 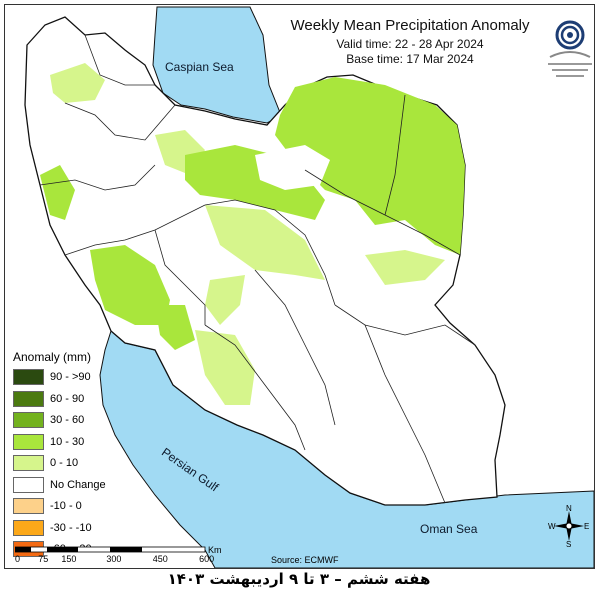 I want to click on legend-label: -30 - -10, so click(x=71, y=527).